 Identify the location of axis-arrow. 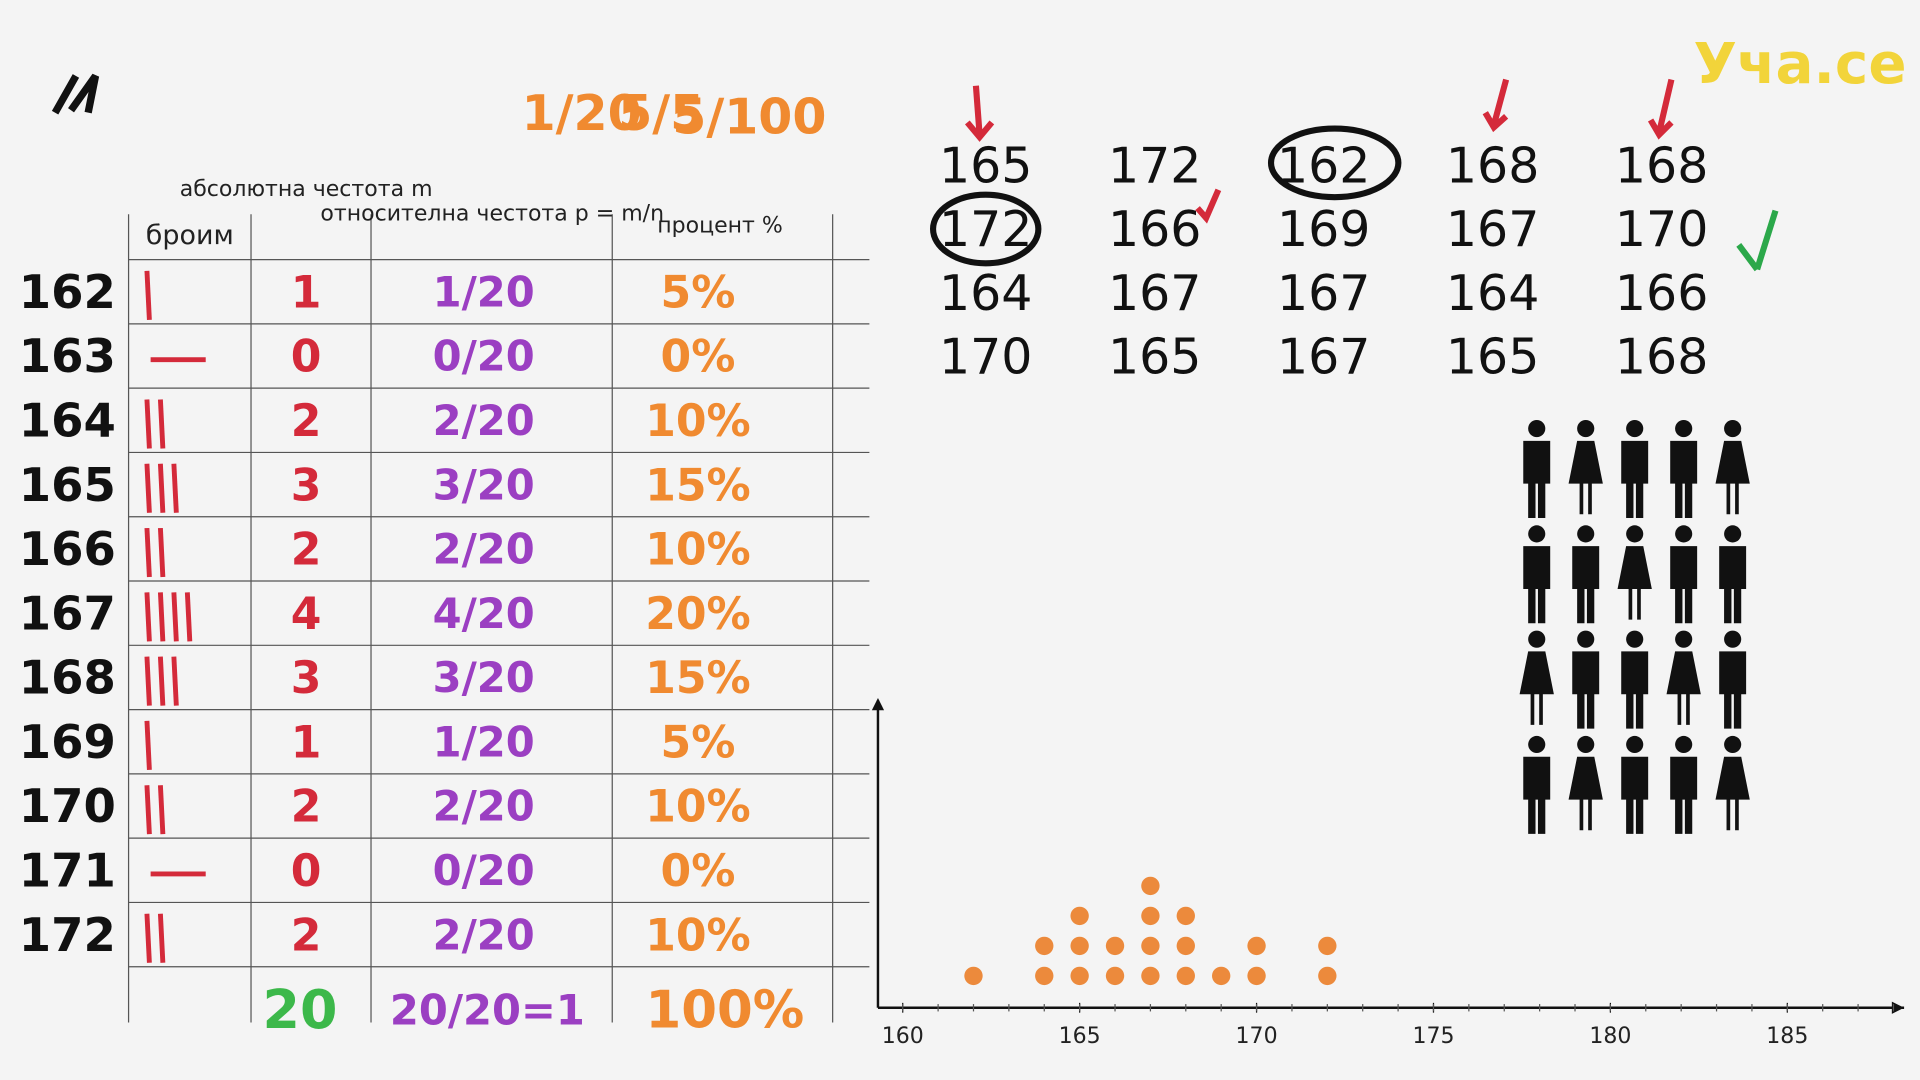
(878, 704).